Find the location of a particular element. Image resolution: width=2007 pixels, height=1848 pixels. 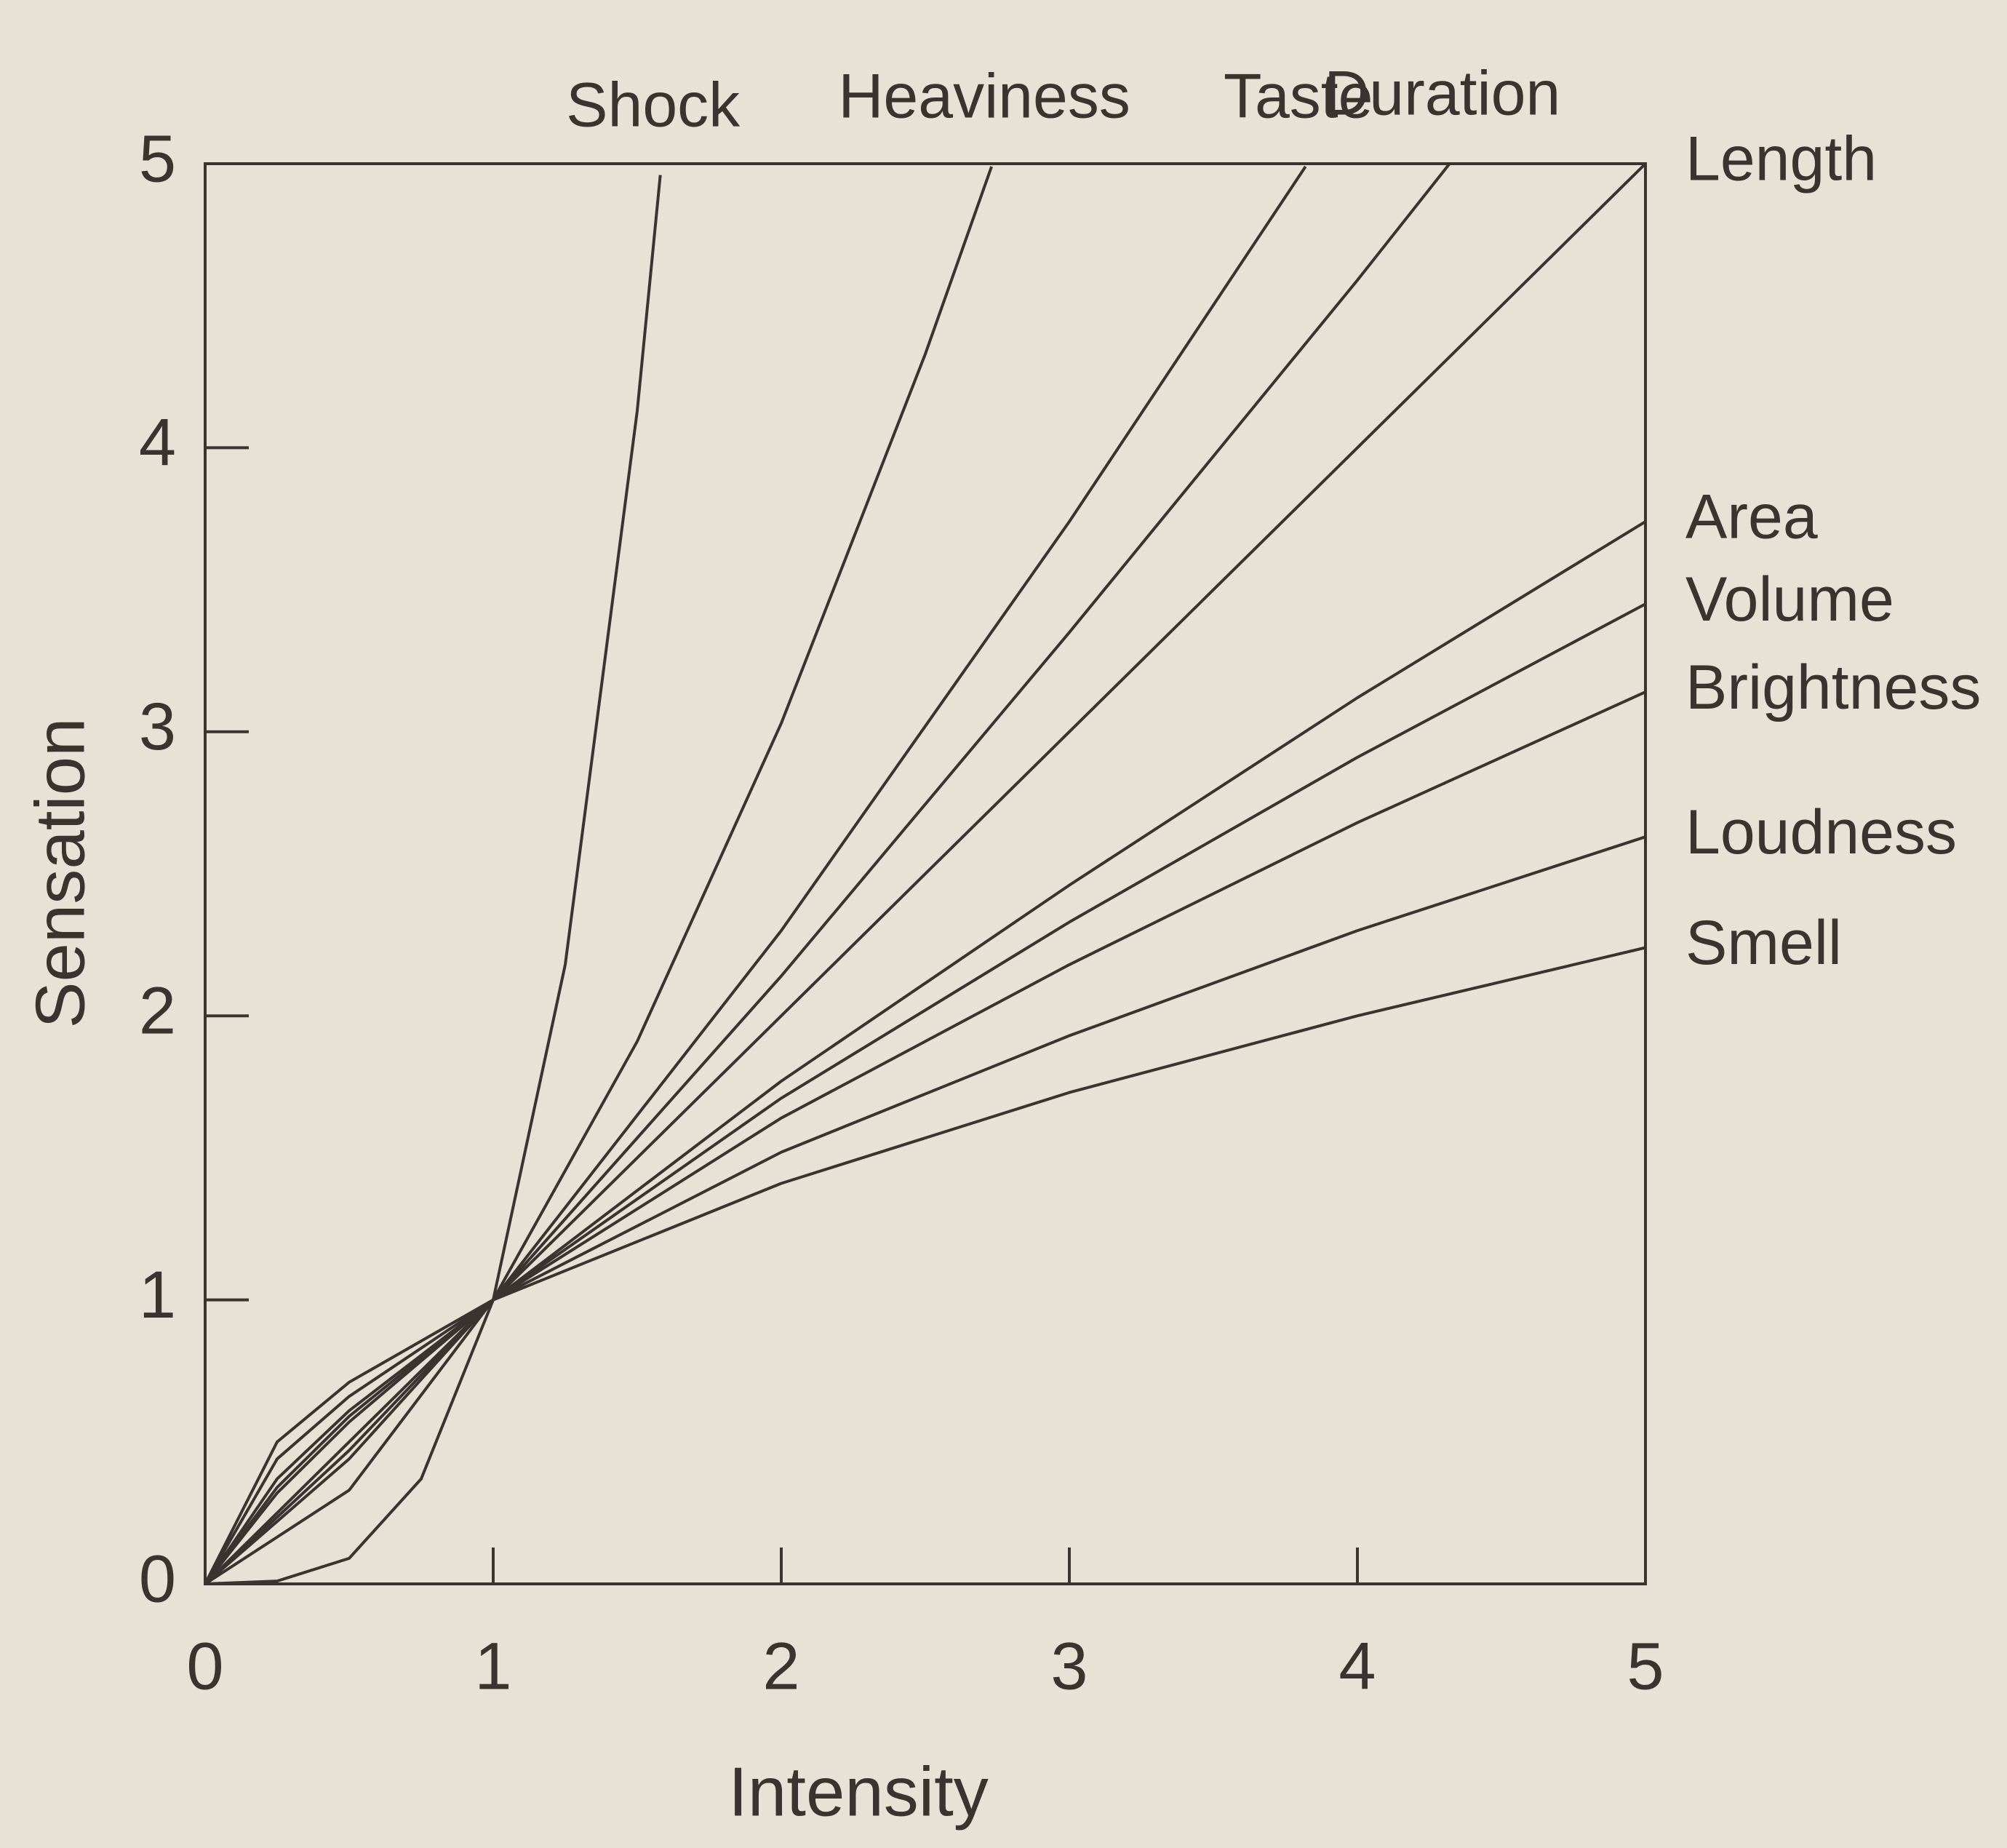

series-label: Brightness is located at coordinates (1833, 687).